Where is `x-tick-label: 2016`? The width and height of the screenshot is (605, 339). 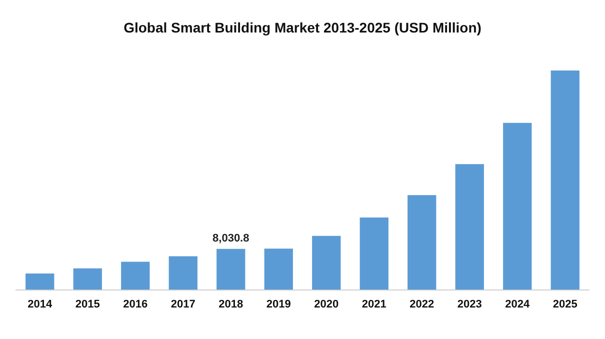
x-tick-label: 2016 is located at coordinates (135, 304).